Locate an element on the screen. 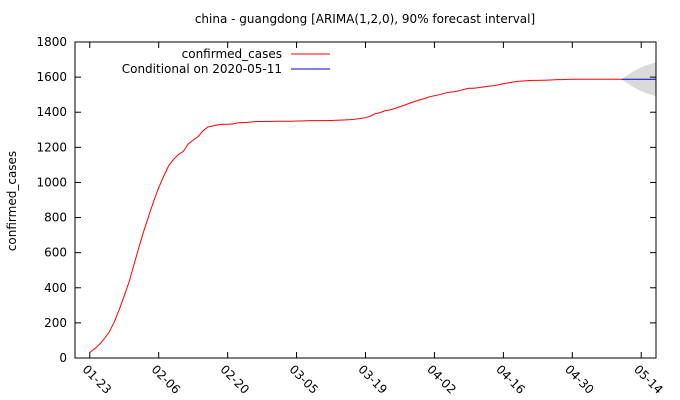 The width and height of the screenshot is (680, 400). x-tick-label: 01-23 is located at coordinates (97, 379).